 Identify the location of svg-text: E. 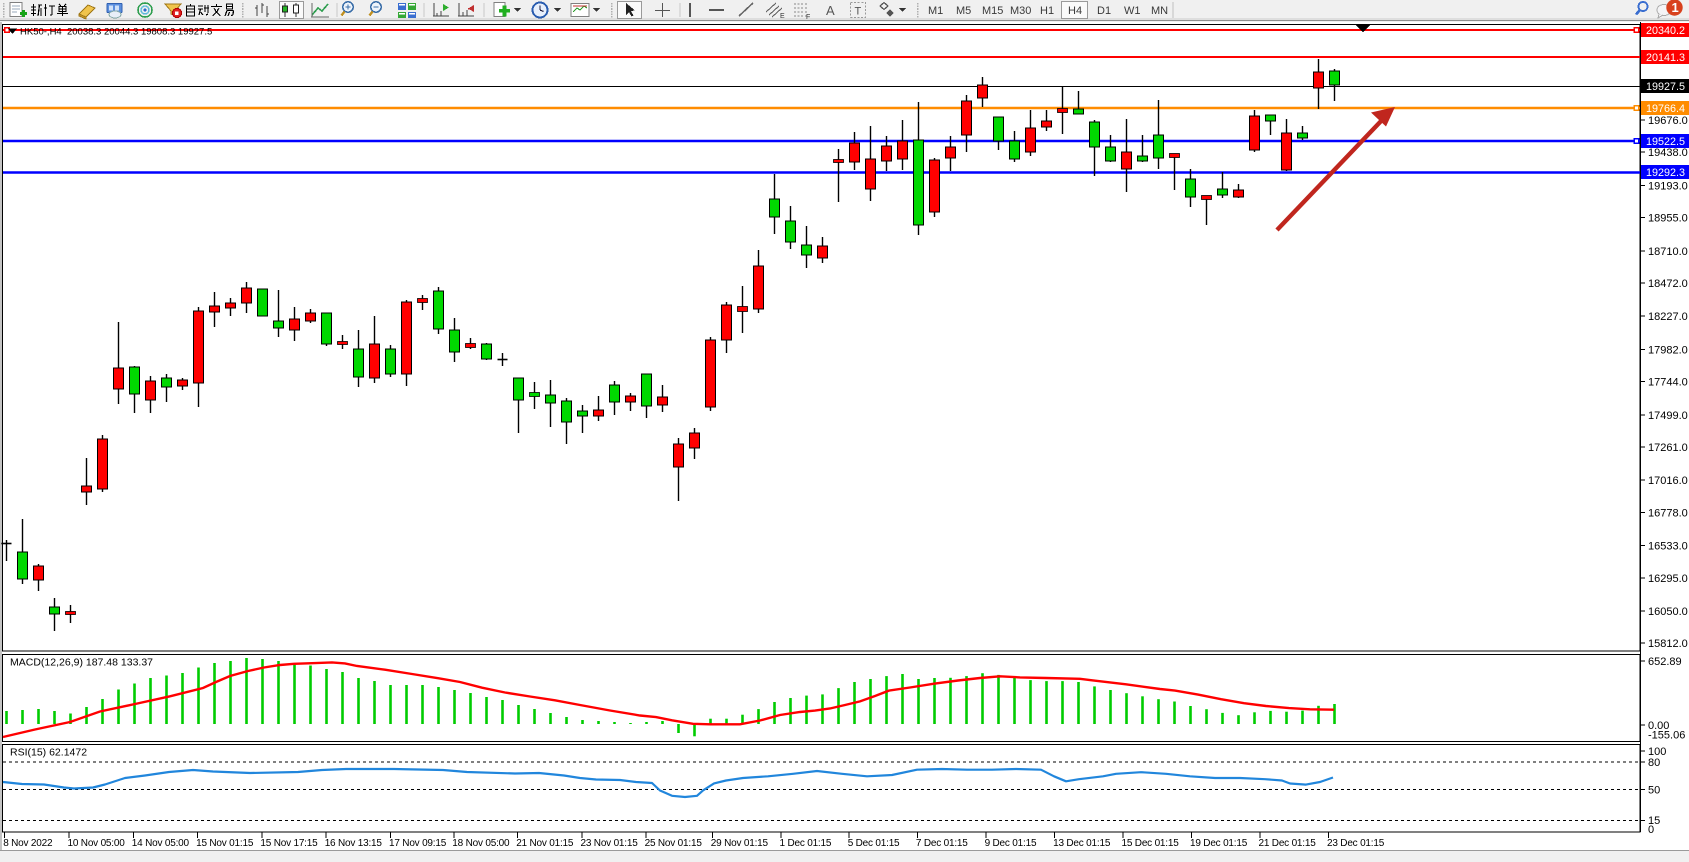
(782, 16).